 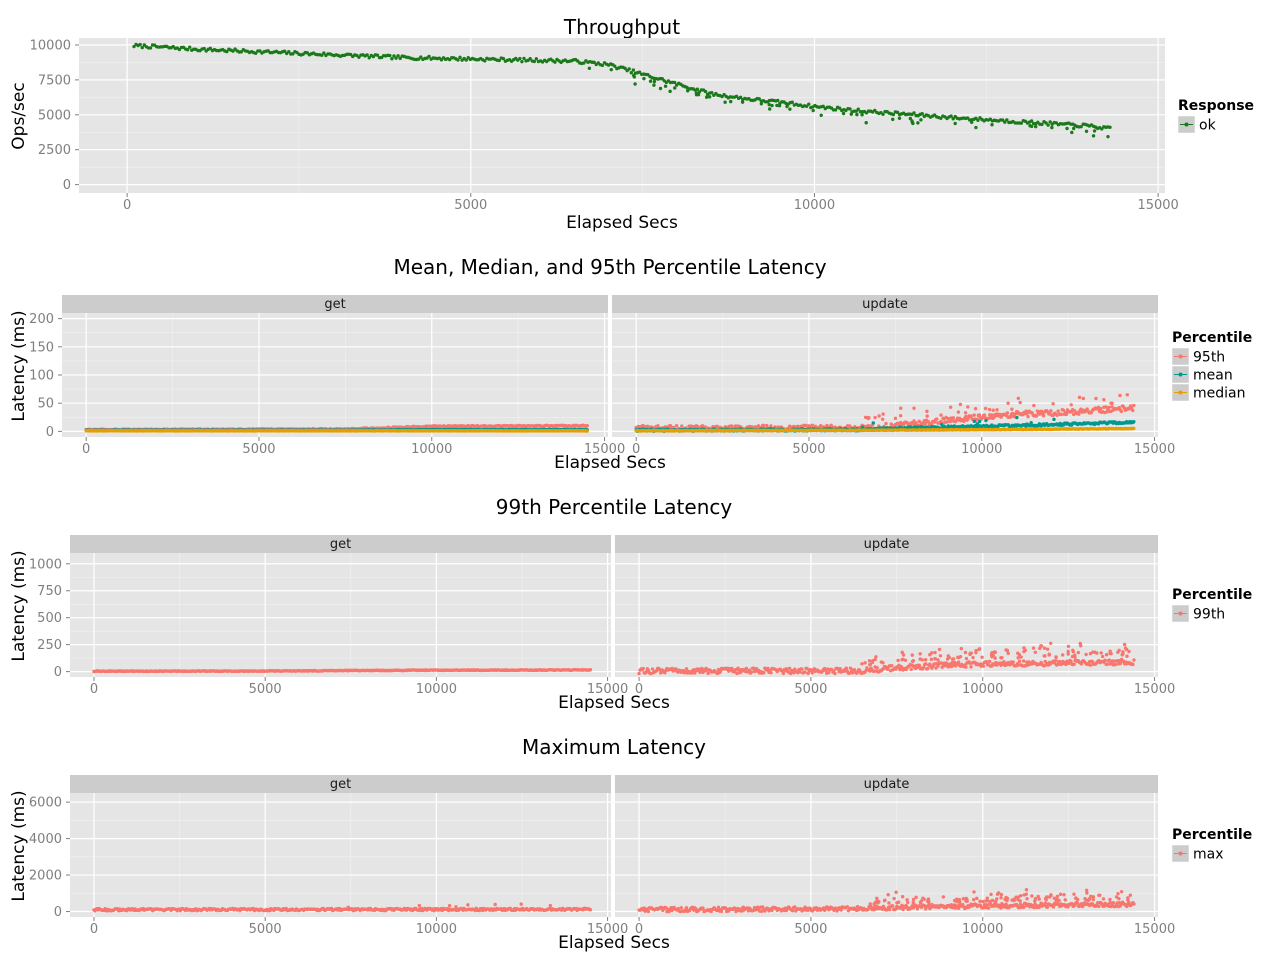 What do you see at coordinates (639, 689) in the screenshot?
I see `x-tick-label: 0` at bounding box center [639, 689].